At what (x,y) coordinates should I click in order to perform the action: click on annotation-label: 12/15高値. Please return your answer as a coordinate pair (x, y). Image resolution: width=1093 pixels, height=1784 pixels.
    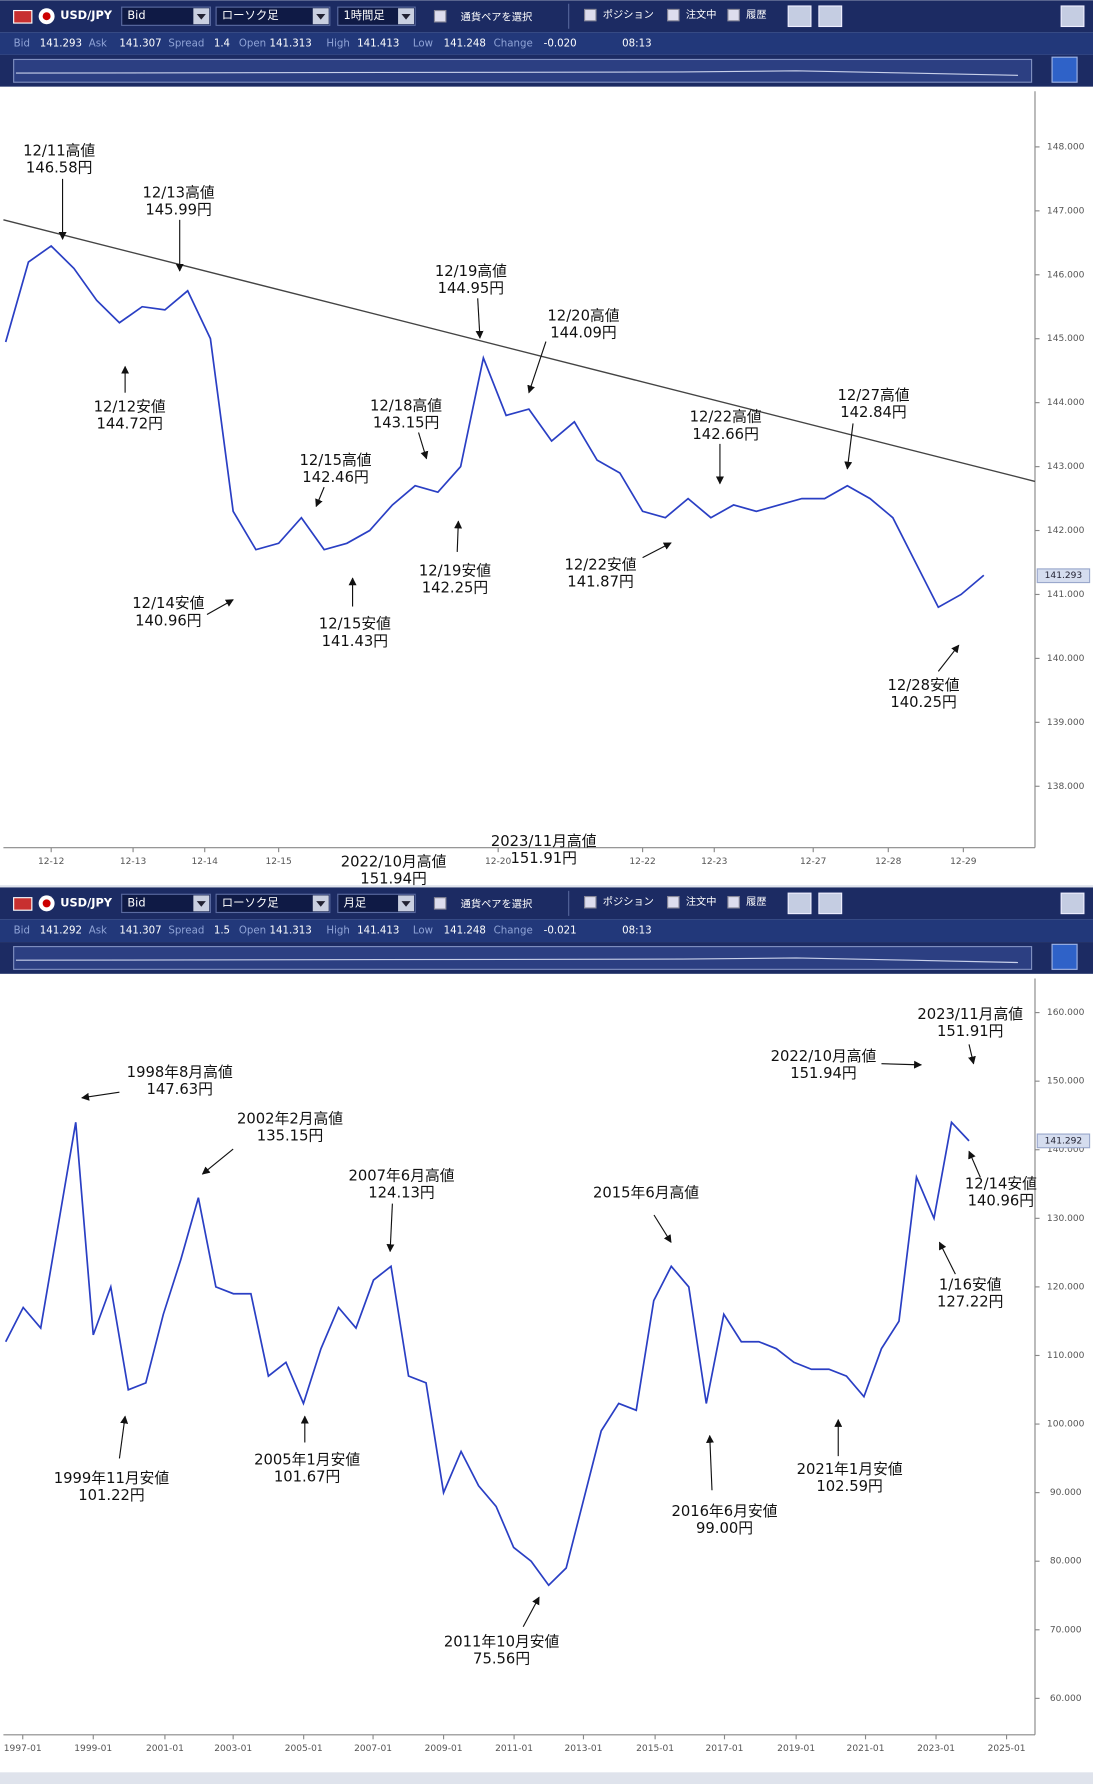
    Looking at the image, I should click on (335, 460).